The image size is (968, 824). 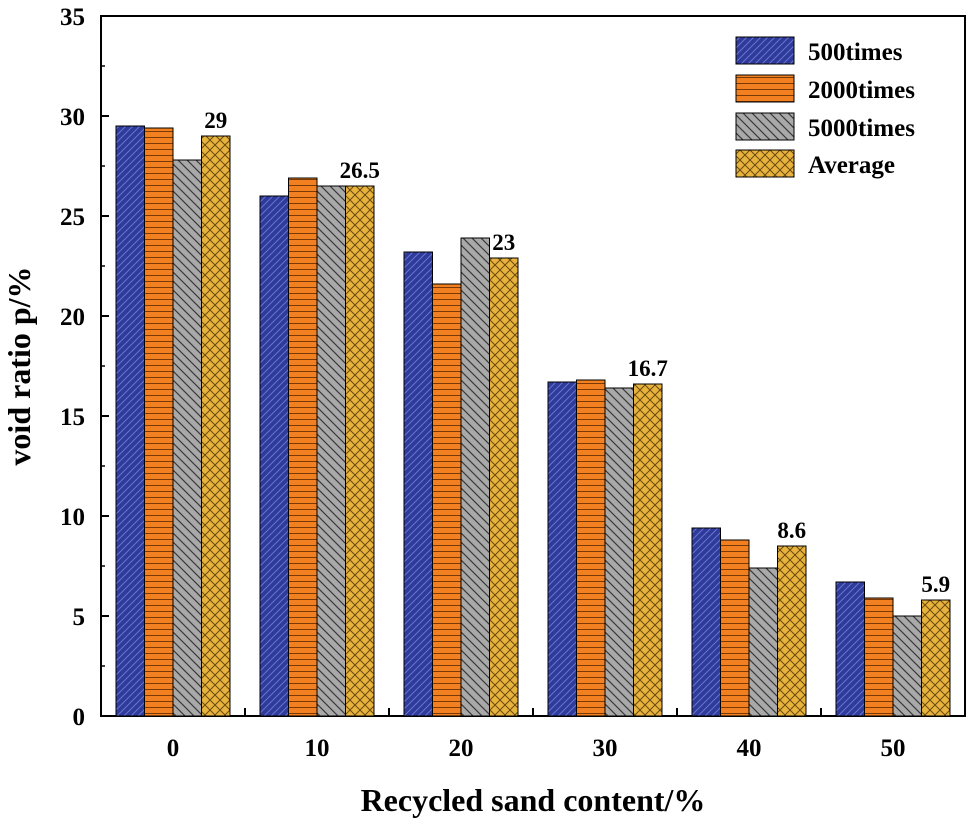 What do you see at coordinates (935, 584) in the screenshot?
I see `data-label-average-50: 5.9` at bounding box center [935, 584].